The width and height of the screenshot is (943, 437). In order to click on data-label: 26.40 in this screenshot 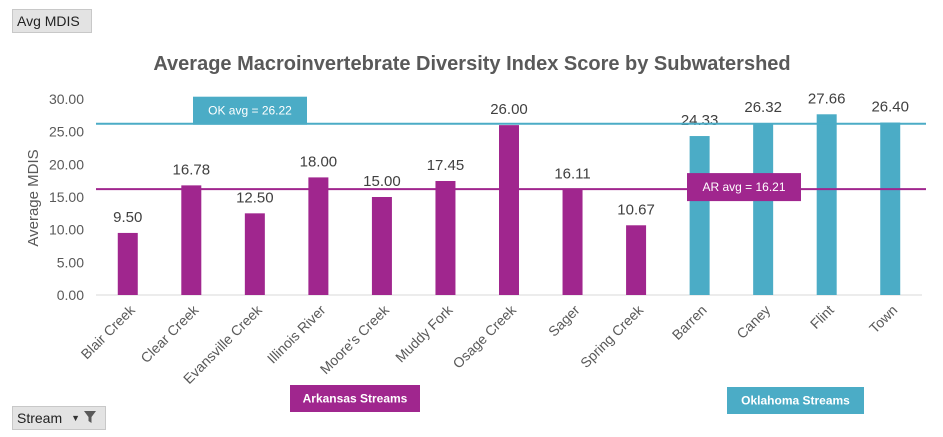, I will do `click(890, 107)`.